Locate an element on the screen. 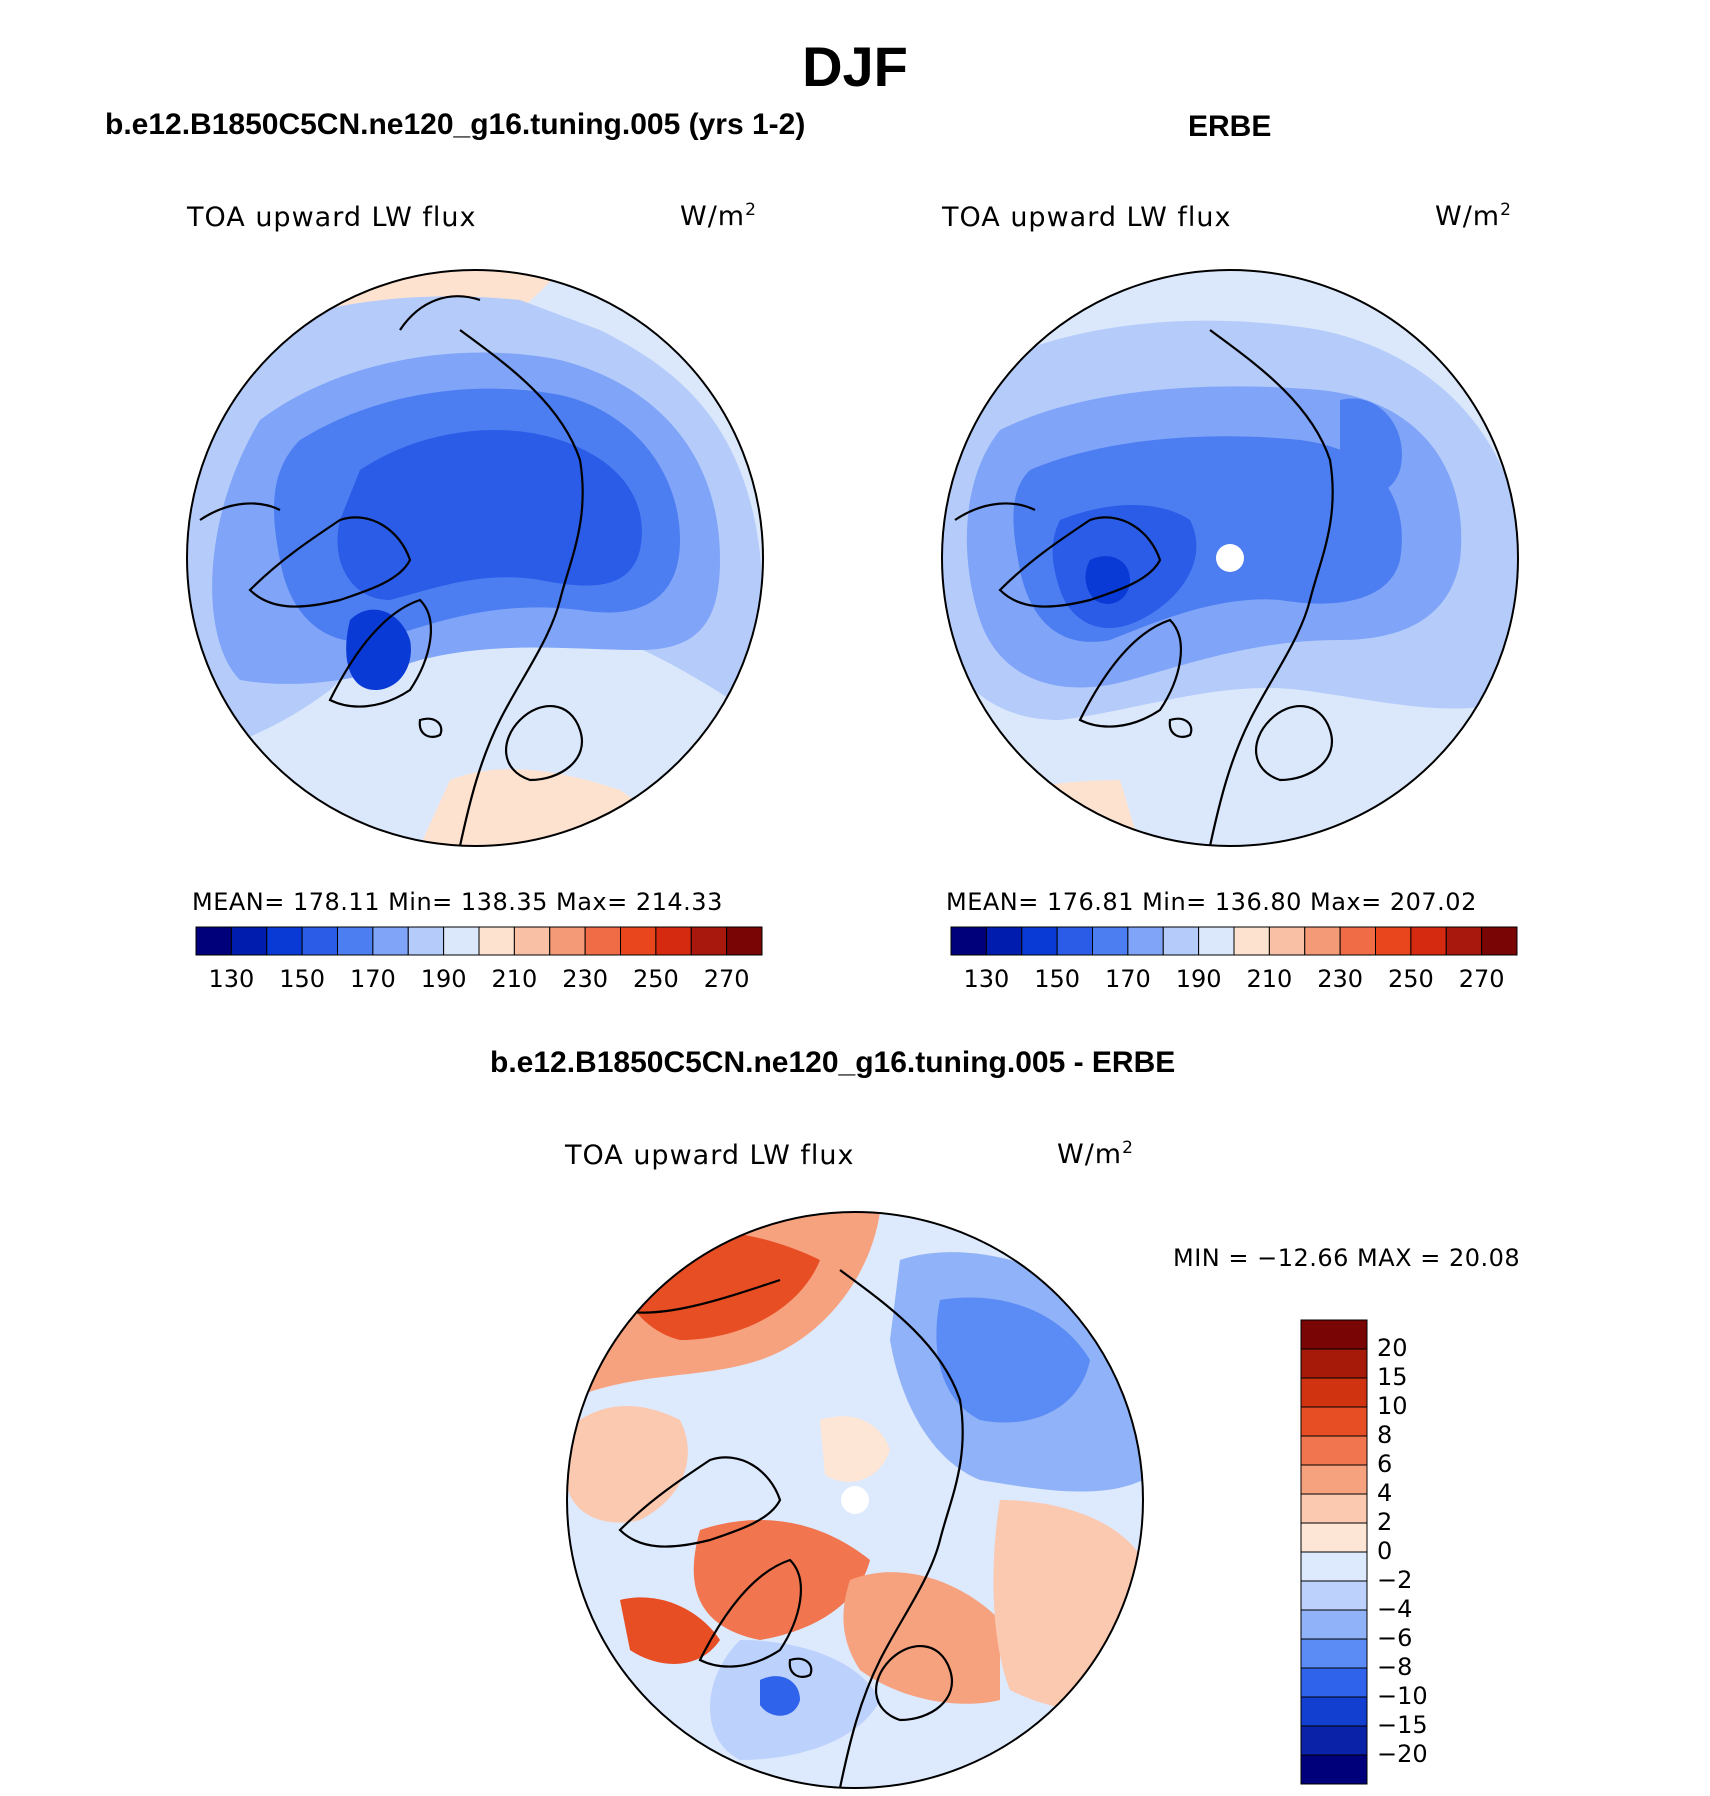  variable-label-model: TOA upward LW flux is located at coordinates (332, 217).